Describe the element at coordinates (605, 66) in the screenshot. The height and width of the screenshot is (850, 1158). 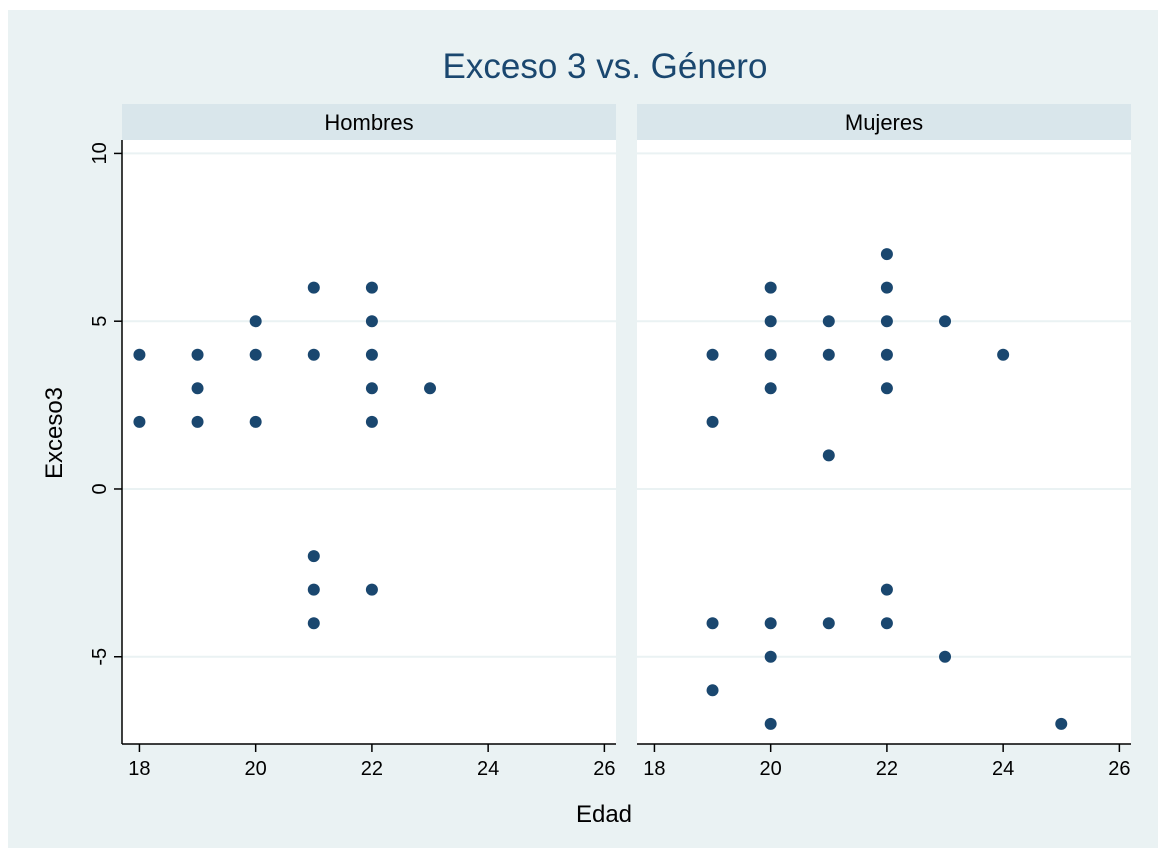
I see `chart-title: Exceso 3 vs. Género` at that location.